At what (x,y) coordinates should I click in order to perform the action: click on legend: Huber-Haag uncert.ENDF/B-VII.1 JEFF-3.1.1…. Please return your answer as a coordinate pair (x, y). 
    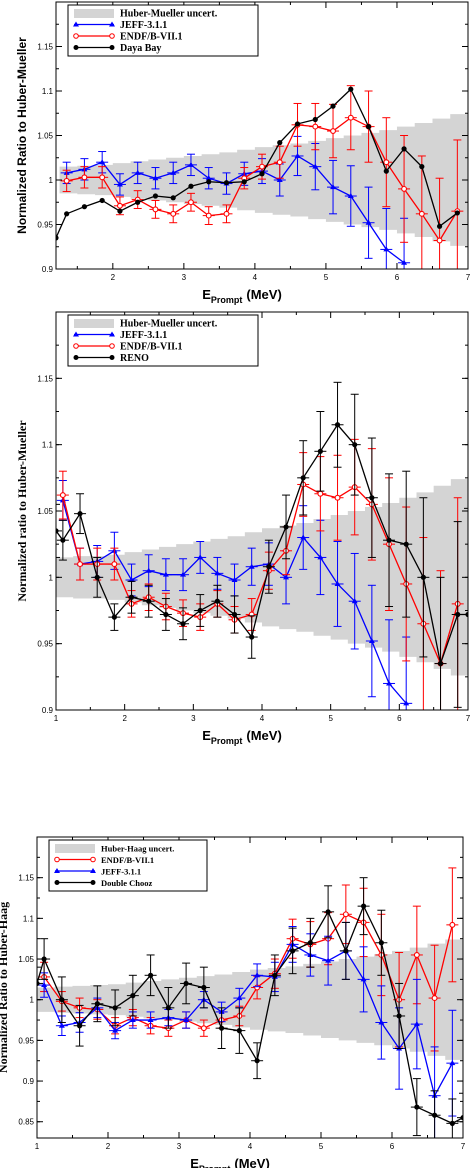
    Looking at the image, I should click on (128, 865).